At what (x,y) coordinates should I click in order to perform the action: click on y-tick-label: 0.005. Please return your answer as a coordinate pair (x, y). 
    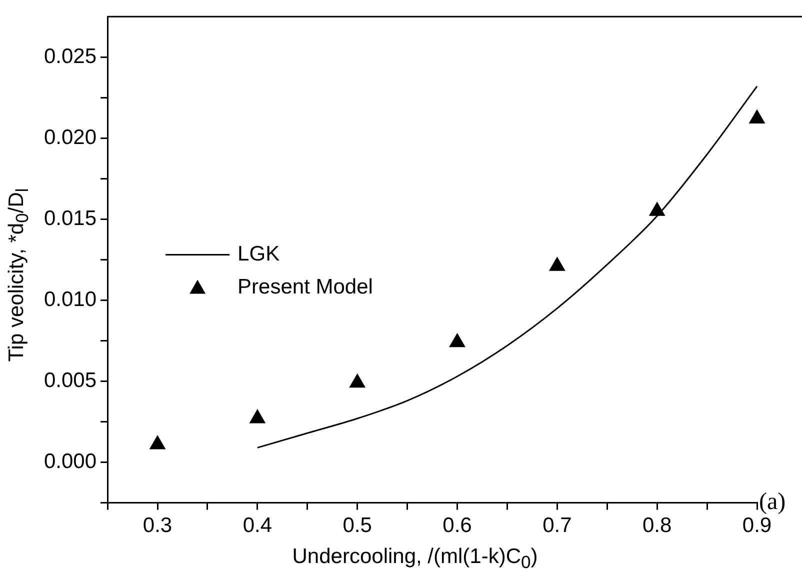
    Looking at the image, I should click on (70, 380).